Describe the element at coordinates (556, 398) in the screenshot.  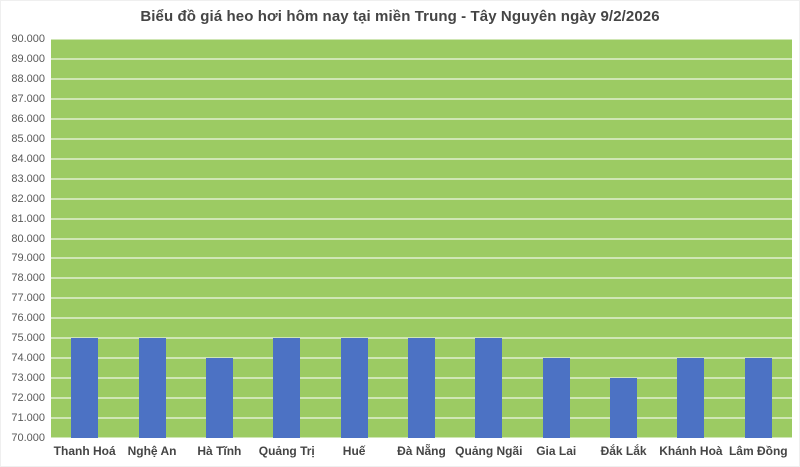
I see `bar-gia-lai` at that location.